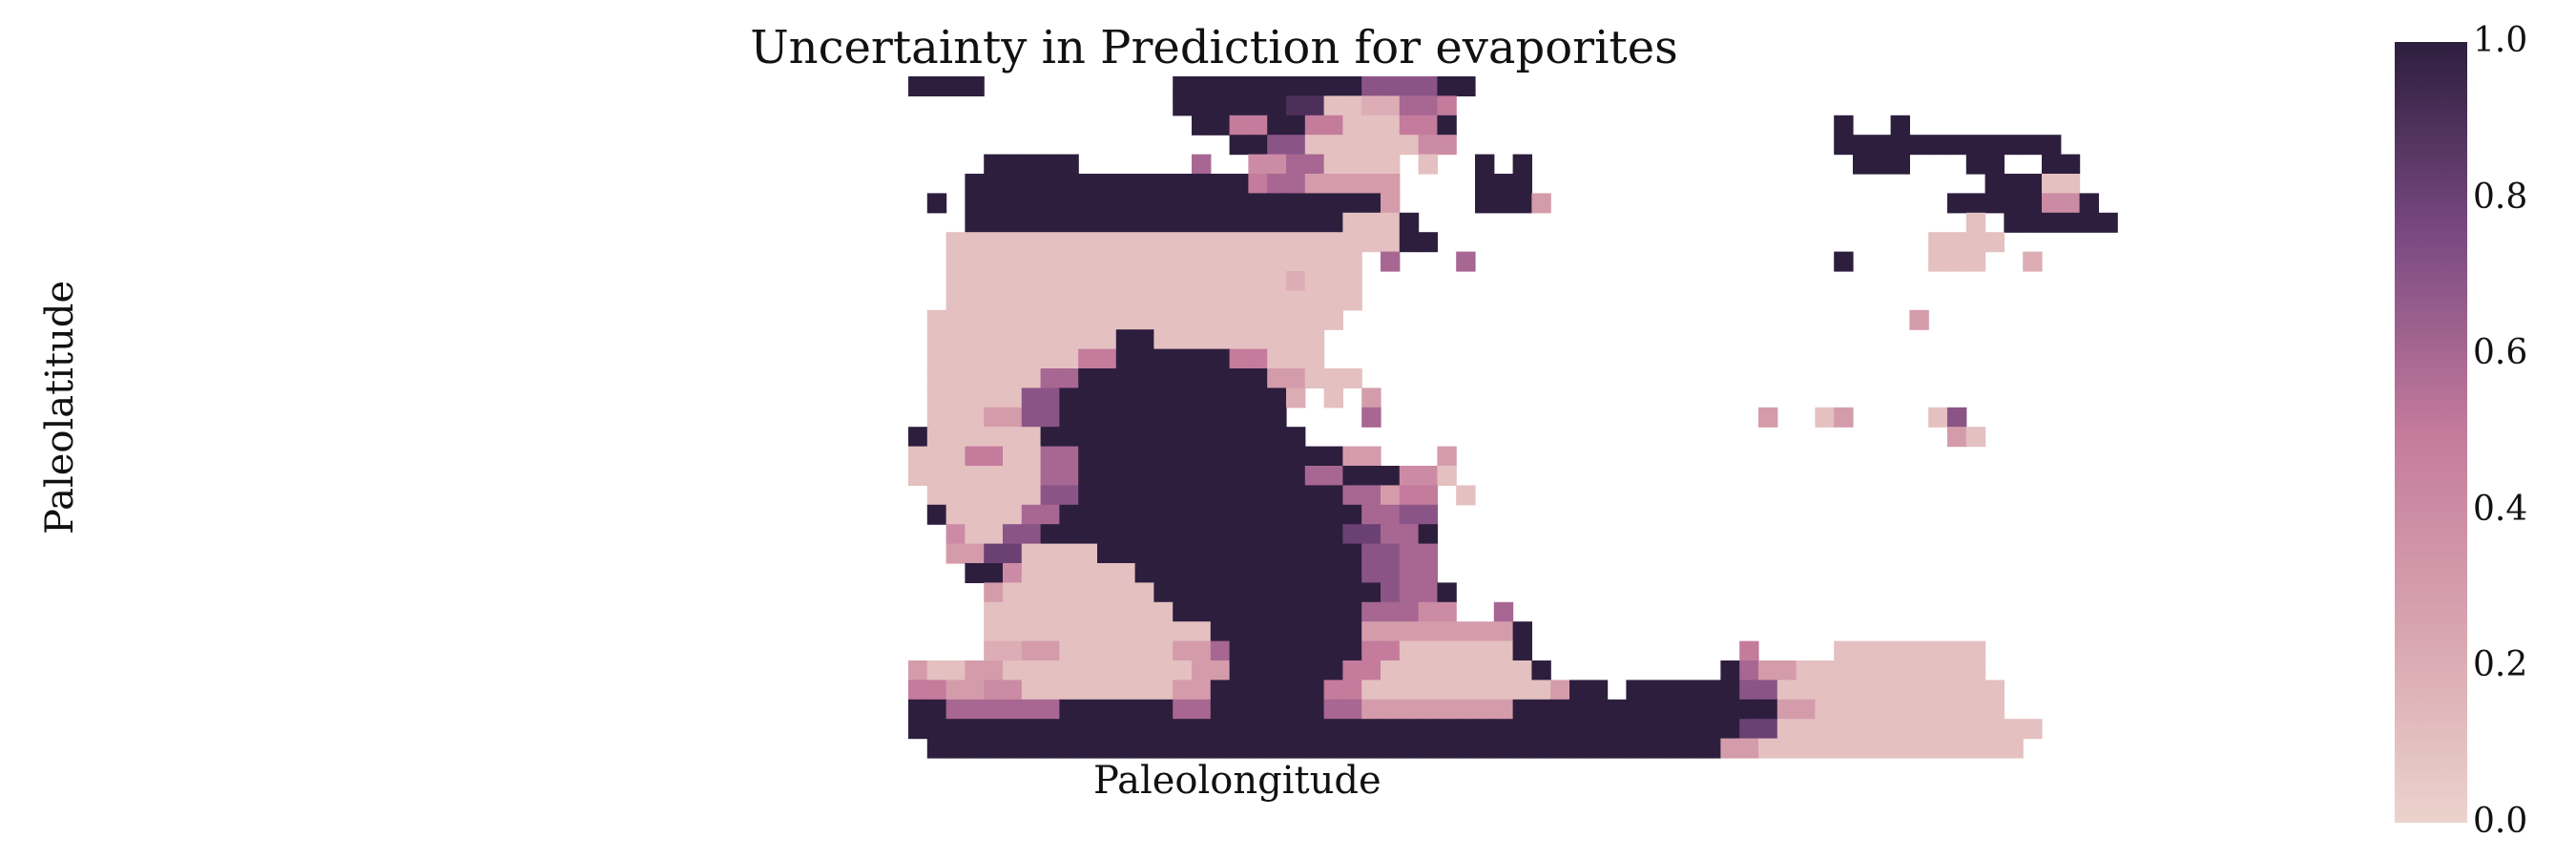 This screenshot has width=2576, height=859. Describe the element at coordinates (2500, 509) in the screenshot. I see `colorbar-tick-label: 0.4` at that location.